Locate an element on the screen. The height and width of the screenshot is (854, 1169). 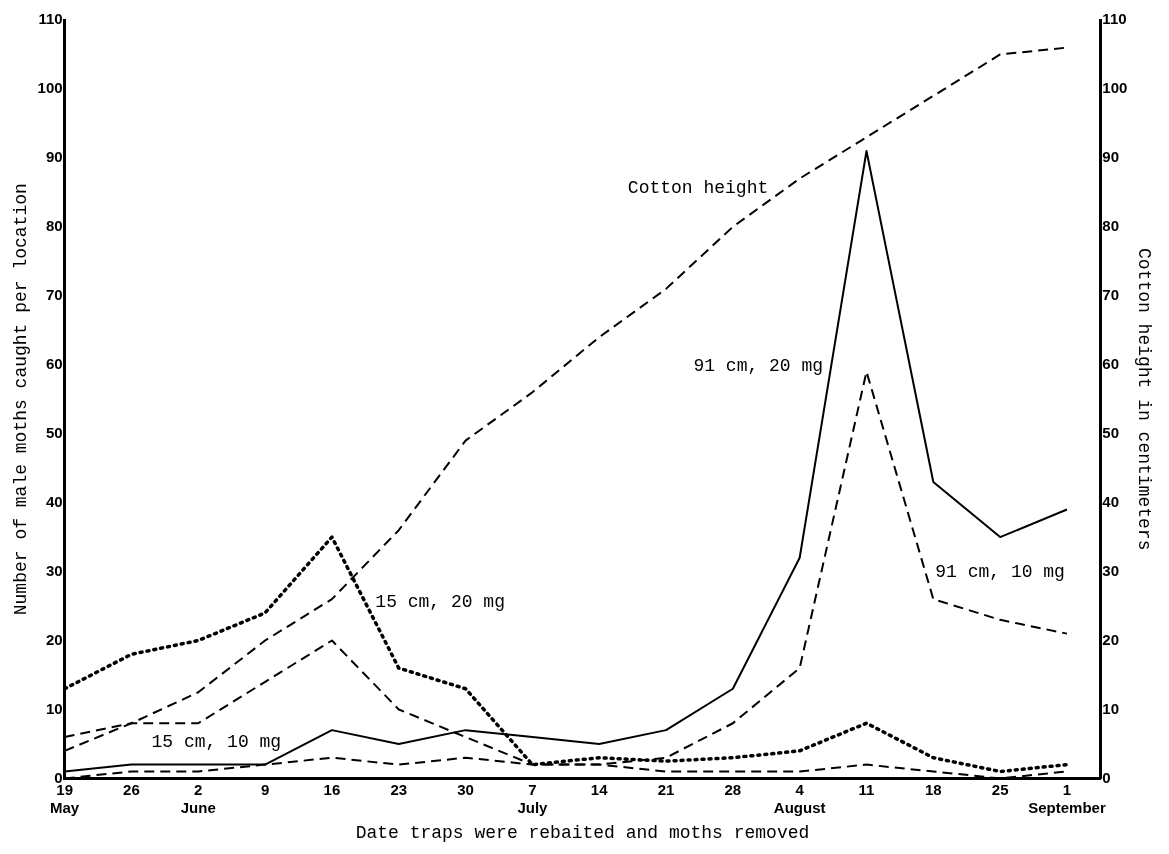
x-tick-label: 28 is located at coordinates (733, 789).